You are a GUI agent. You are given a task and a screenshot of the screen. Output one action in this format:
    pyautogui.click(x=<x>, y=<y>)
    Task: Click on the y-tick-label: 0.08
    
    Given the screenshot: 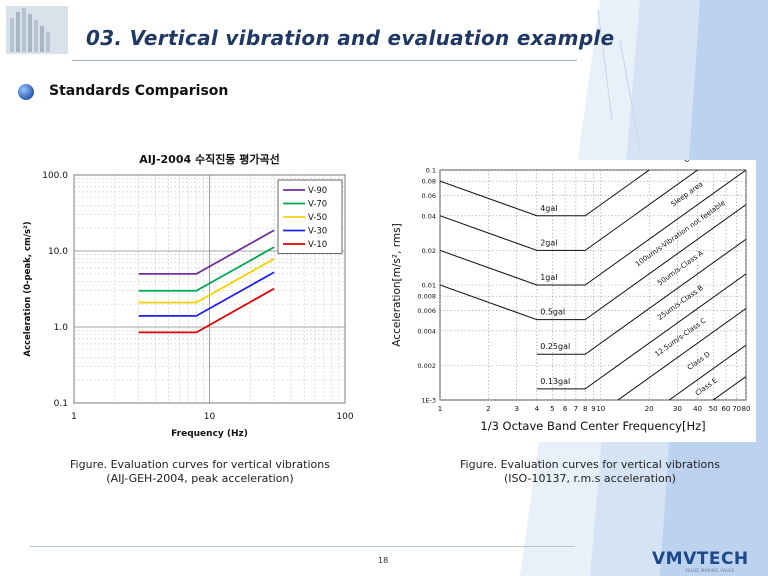 What is the action you would take?
    pyautogui.click(x=429, y=182)
    